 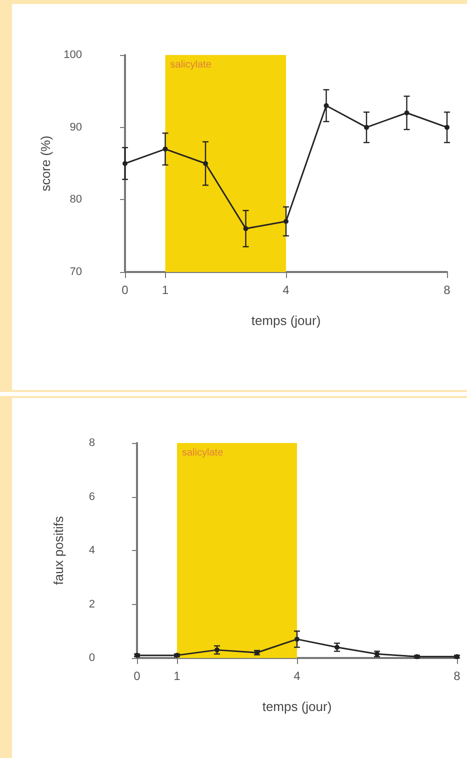 I want to click on y-tick-label: 4, so click(x=91, y=550).